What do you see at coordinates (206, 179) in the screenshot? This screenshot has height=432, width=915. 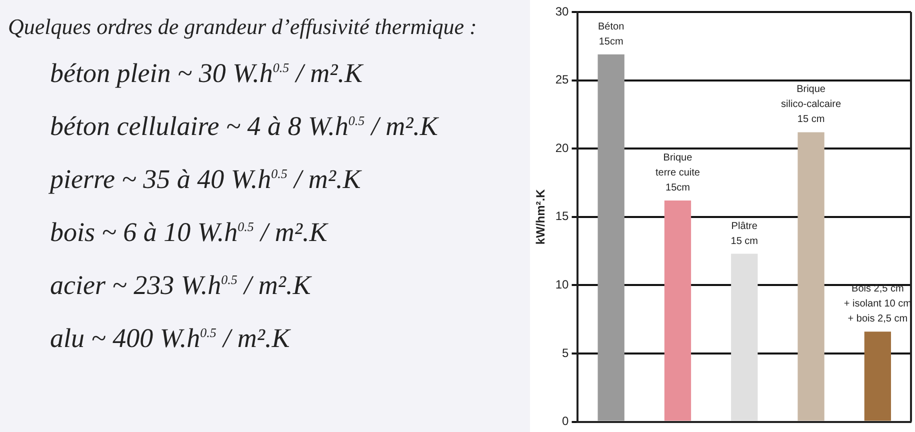 I see `text: pierre ~ 35 à 40 W.h$^{0.5}$ / m².K` at bounding box center [206, 179].